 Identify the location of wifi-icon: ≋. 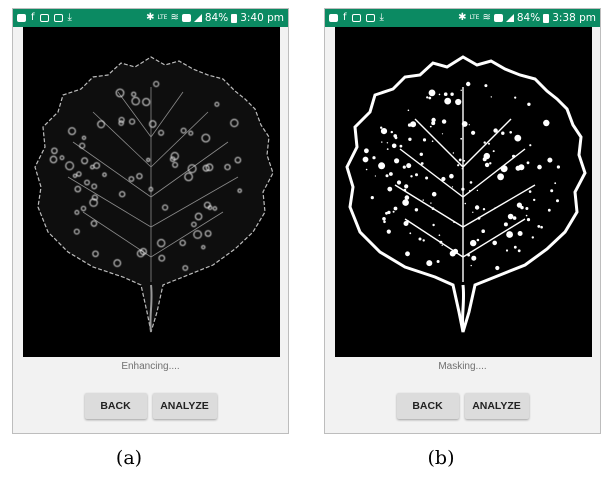
(486, 17).